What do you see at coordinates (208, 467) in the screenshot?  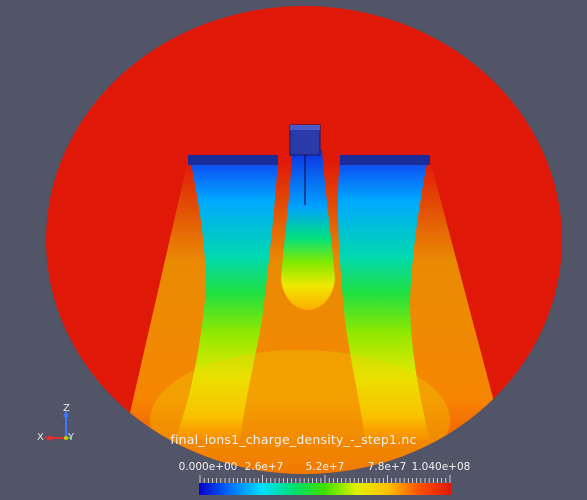 I see `legend-tick-label: 0.000e+00` at bounding box center [208, 467].